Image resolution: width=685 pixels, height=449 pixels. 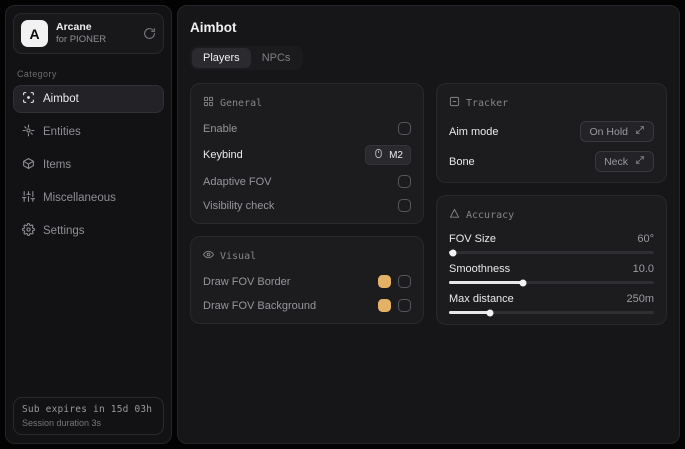 I want to click on visibility-check-label: Visibility check, so click(x=239, y=205).